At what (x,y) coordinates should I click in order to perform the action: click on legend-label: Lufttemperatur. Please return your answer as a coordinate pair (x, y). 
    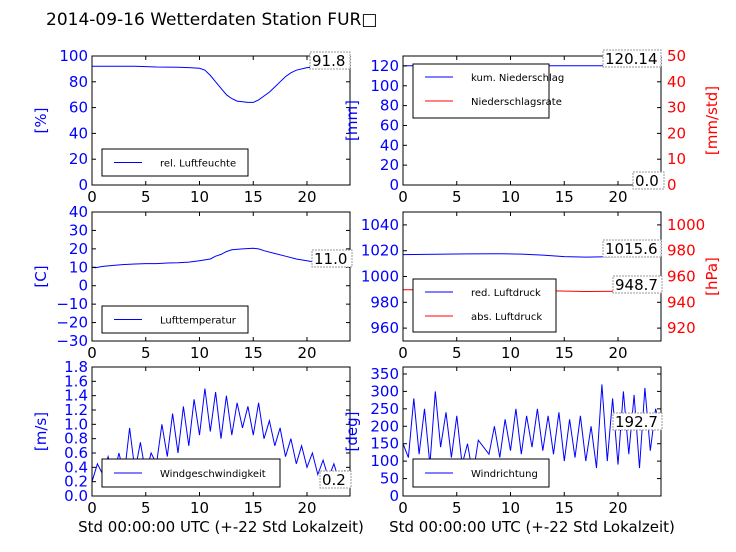
    Looking at the image, I should click on (198, 321).